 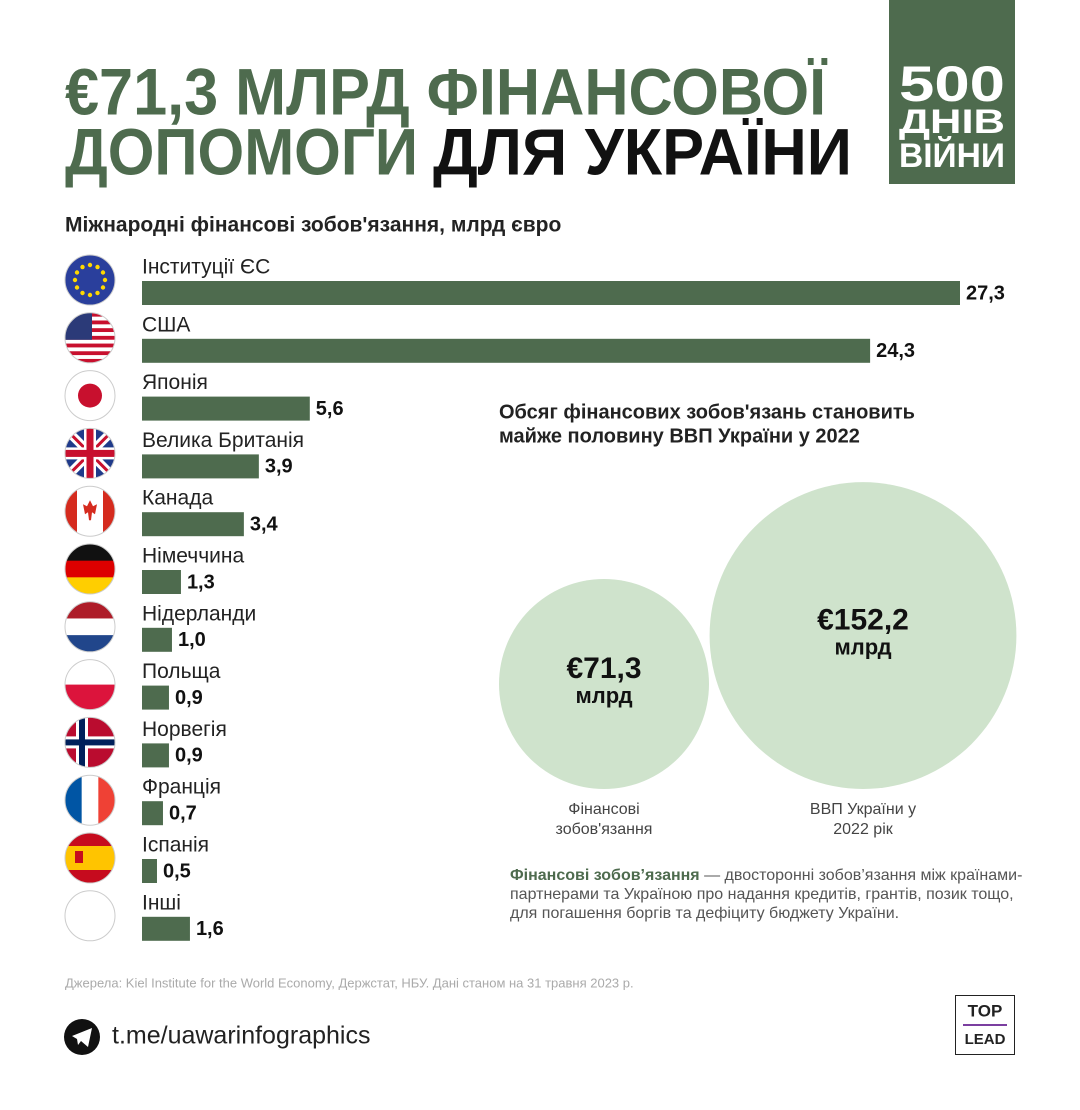 I want to click on value-label: 5,6, so click(x=330, y=409).